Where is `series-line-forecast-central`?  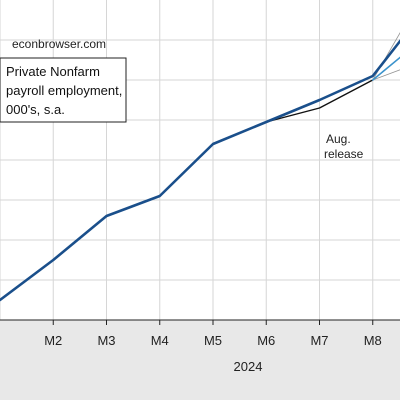
series-line-forecast-central is located at coordinates (385, 68).